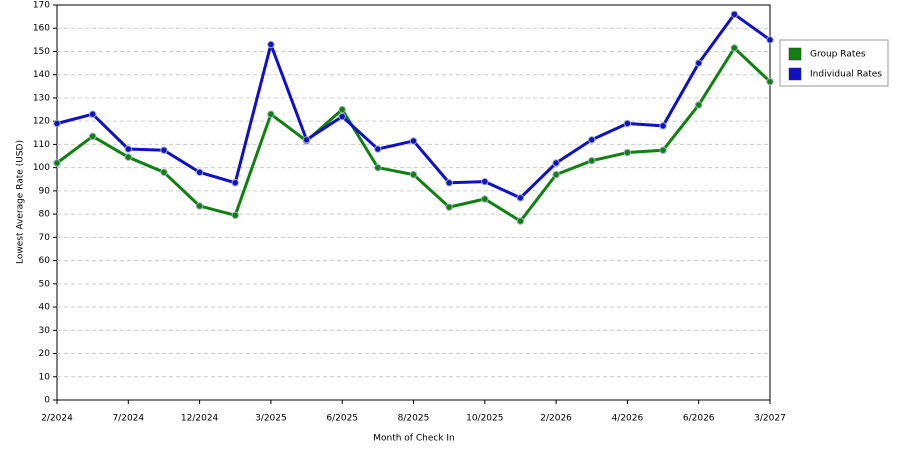 This screenshot has height=450, width=900. Describe the element at coordinates (45, 331) in the screenshot. I see `y-tick-label: 30` at that location.